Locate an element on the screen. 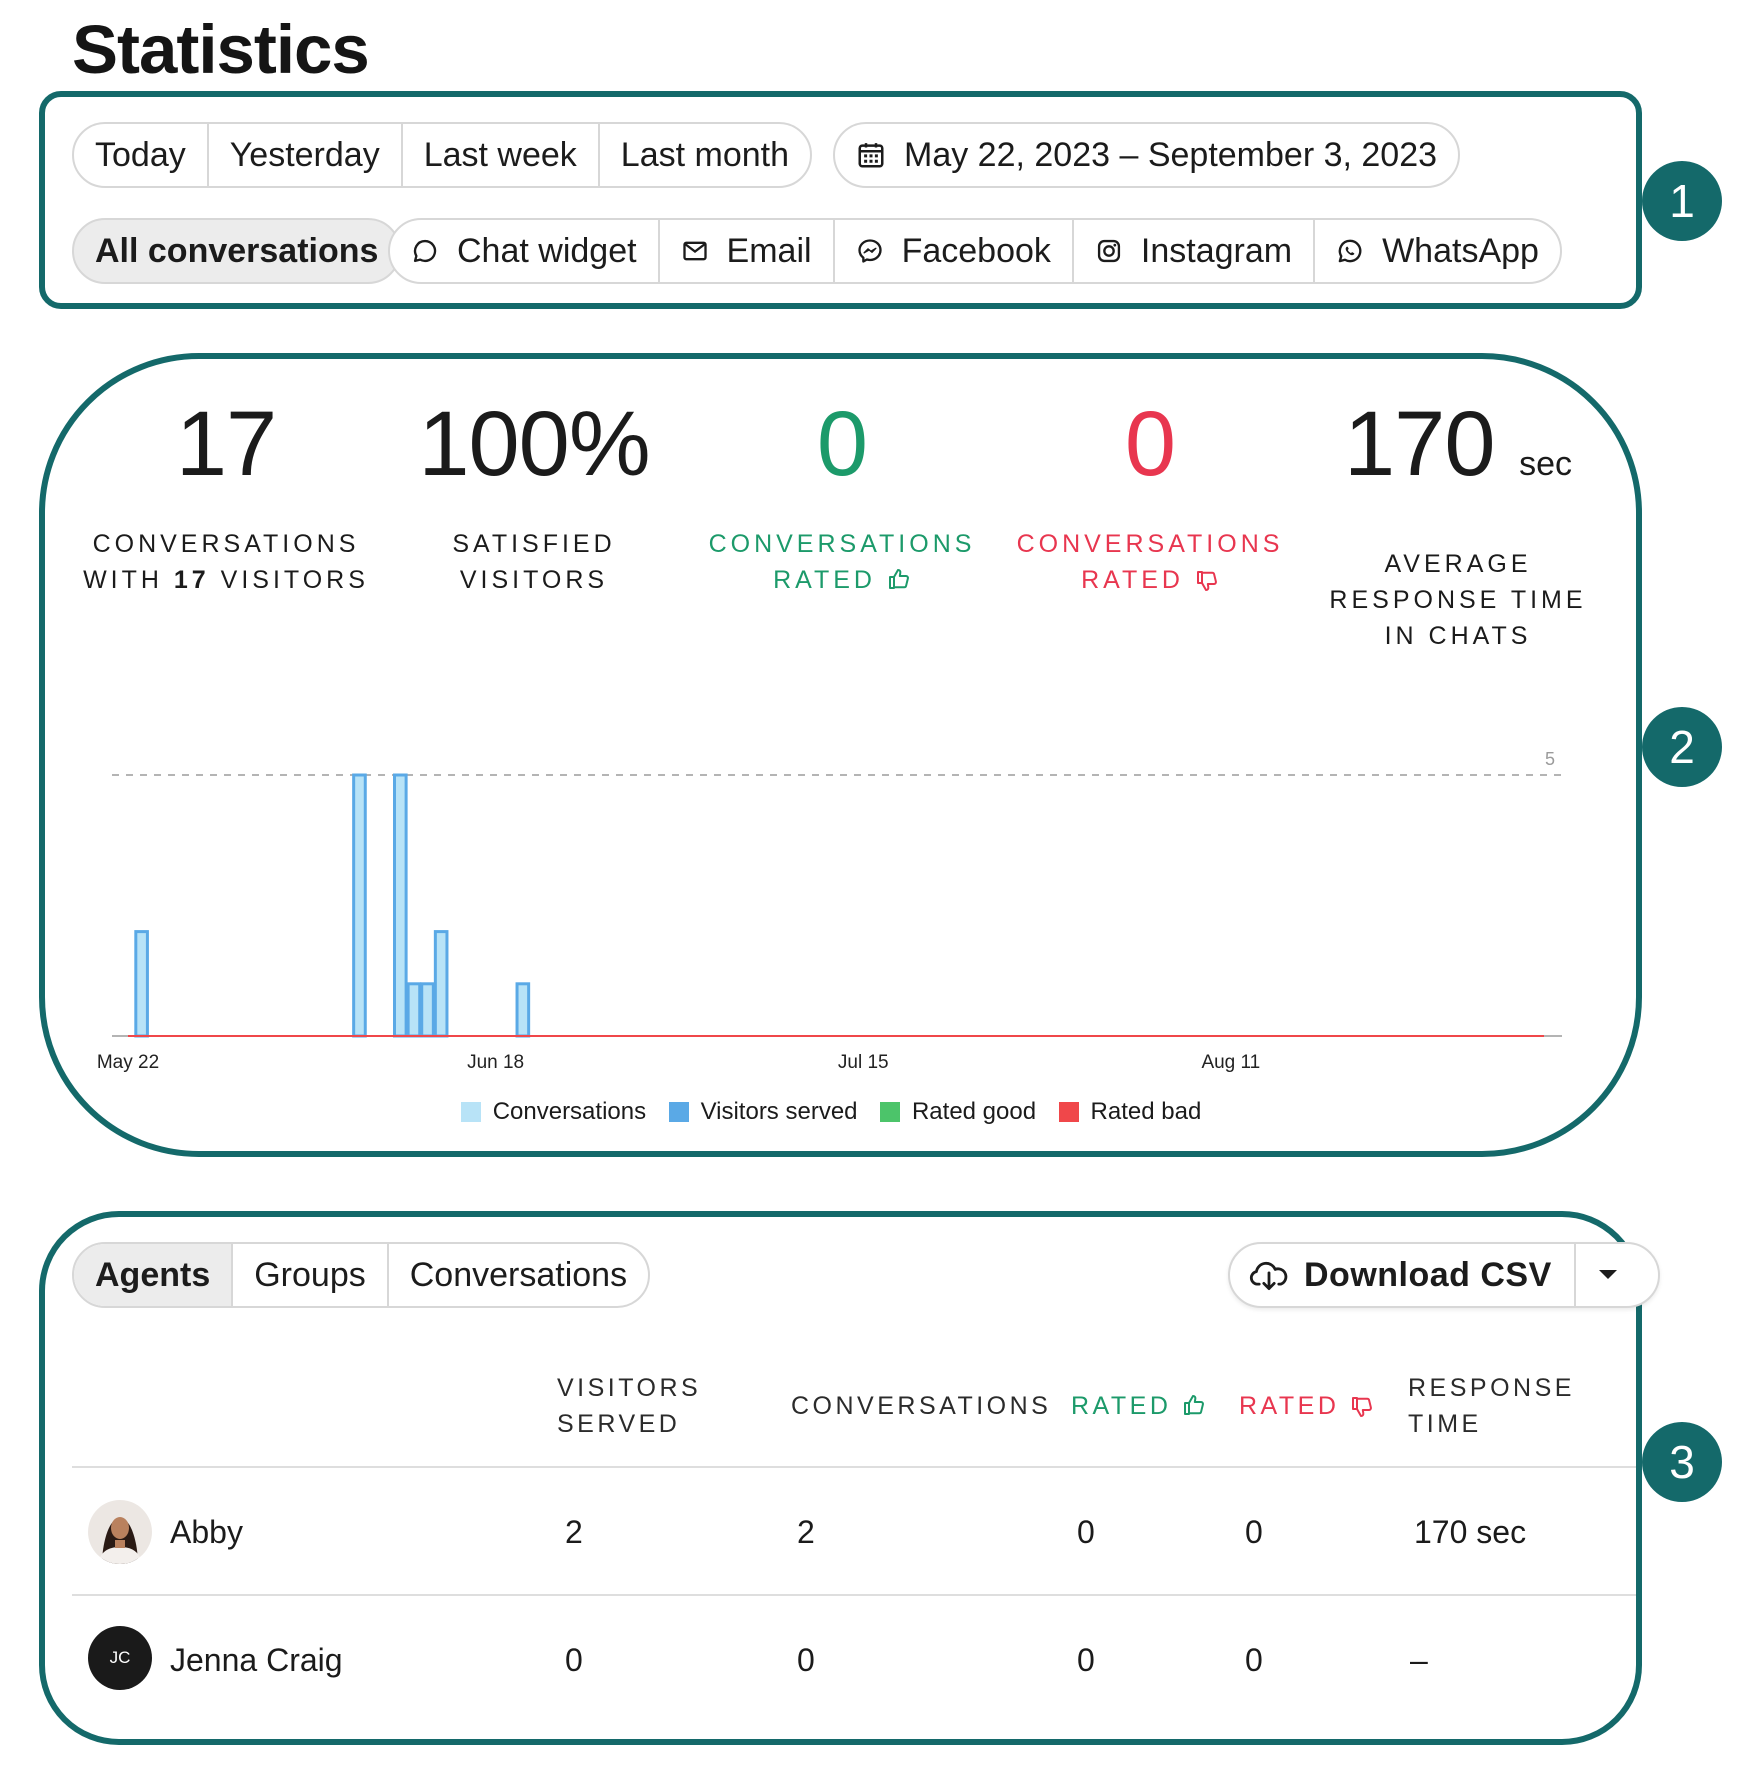 The image size is (1764, 1770). messenger-icon is located at coordinates (869, 251).